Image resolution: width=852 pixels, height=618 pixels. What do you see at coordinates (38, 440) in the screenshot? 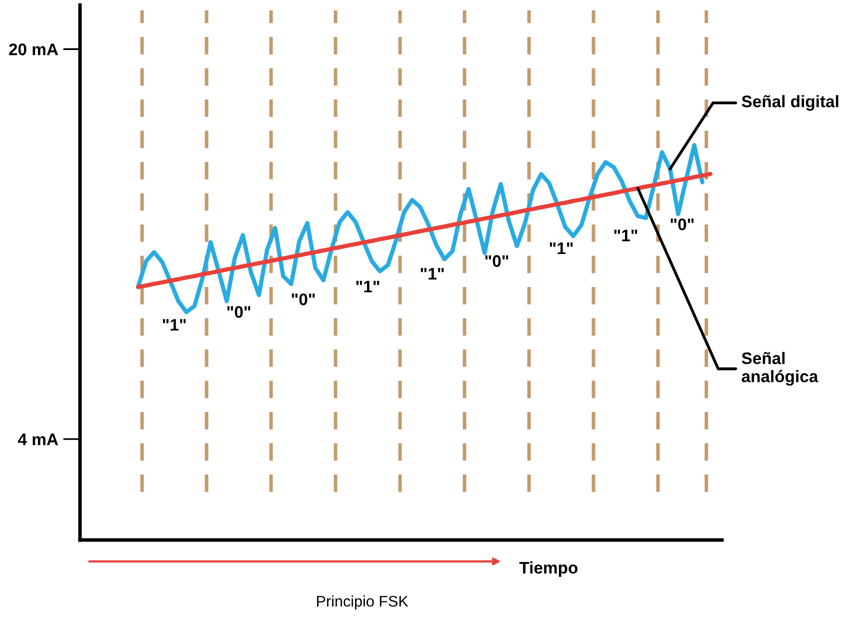
I see `y-tick-label: 4 mA` at bounding box center [38, 440].